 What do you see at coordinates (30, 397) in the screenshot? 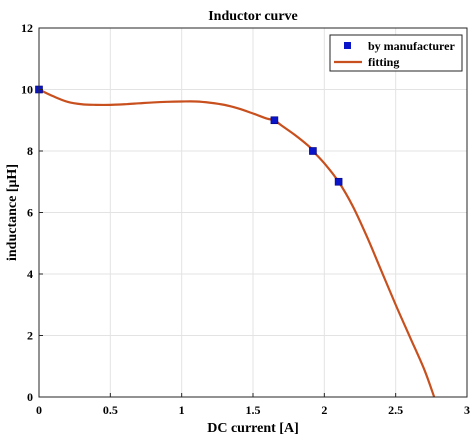
I see `y-tick-label: 0` at bounding box center [30, 397].